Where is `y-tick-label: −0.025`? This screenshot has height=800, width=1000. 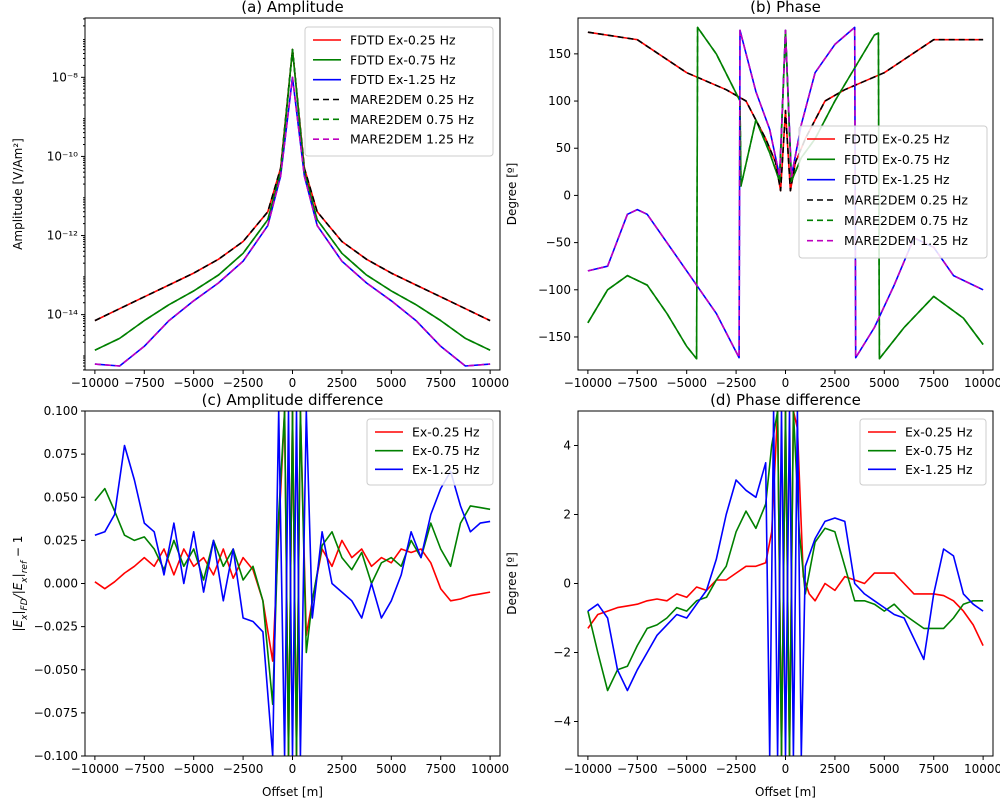
y-tick-label: −0.025 is located at coordinates (56, 627).